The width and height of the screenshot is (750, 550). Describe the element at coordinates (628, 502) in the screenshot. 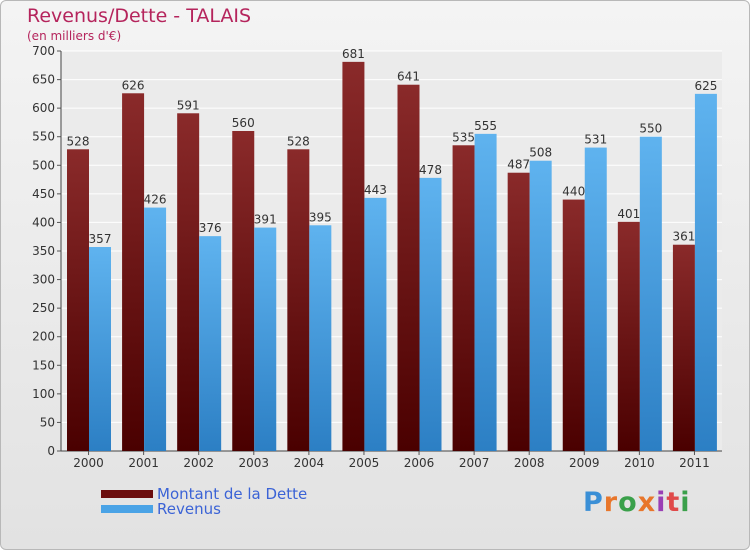

I see `logo-letter: o` at that location.